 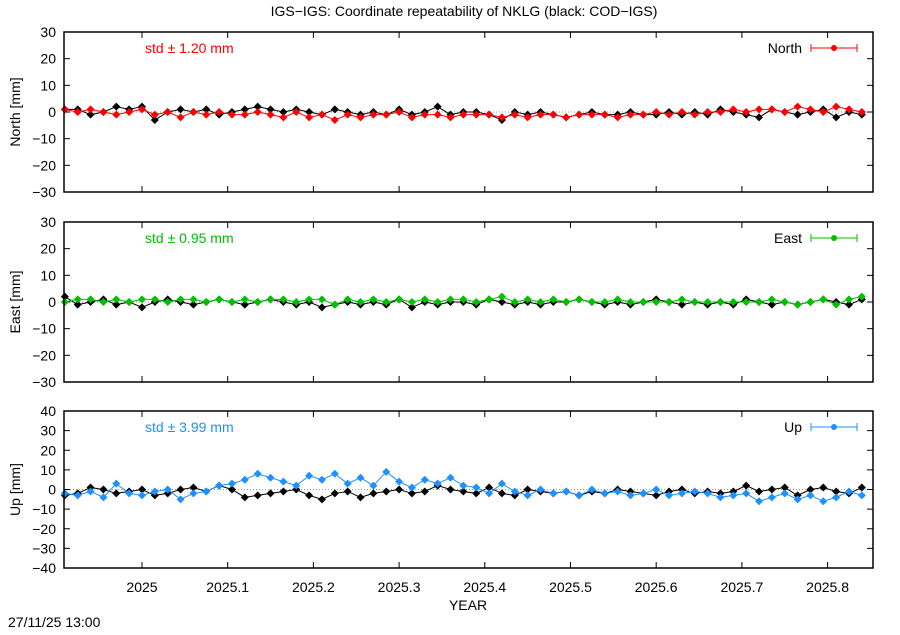 I want to click on x-tick-label: 2025.2, so click(x=313, y=587).